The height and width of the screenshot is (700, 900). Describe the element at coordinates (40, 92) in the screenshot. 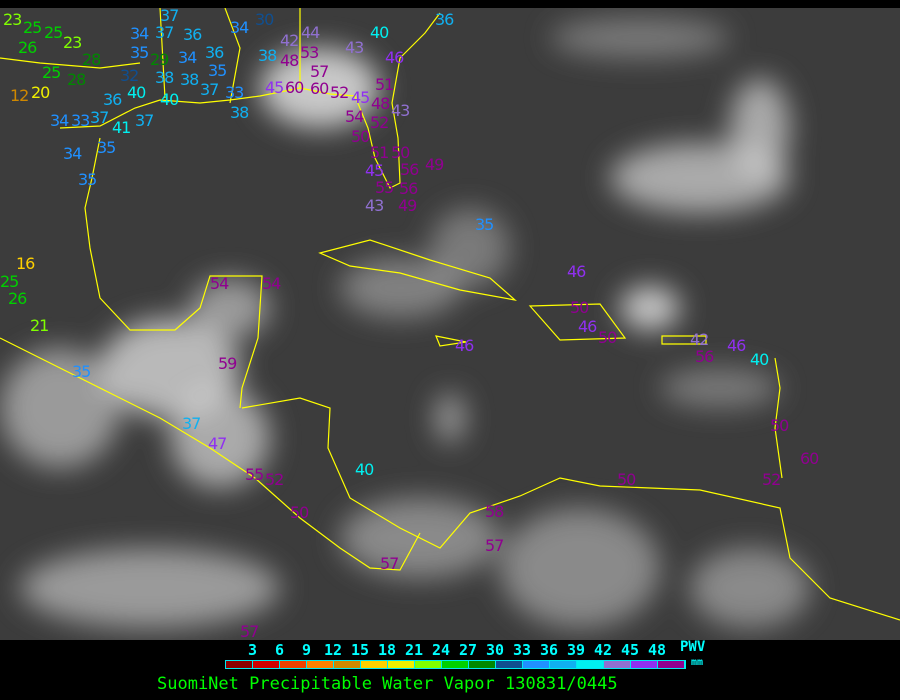

I see `station-pwv-value: 20` at that location.